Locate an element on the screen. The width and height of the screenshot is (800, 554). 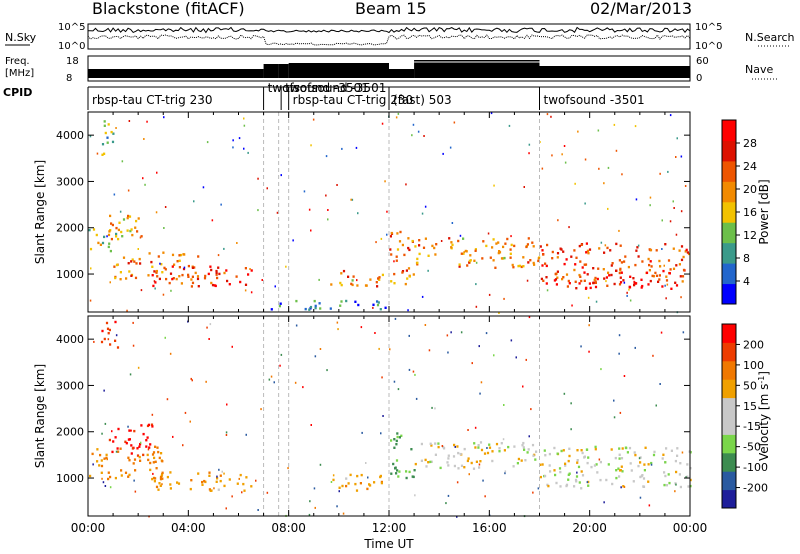
colorbar-tick-label-p1: -50 is located at coordinates (752, 447).